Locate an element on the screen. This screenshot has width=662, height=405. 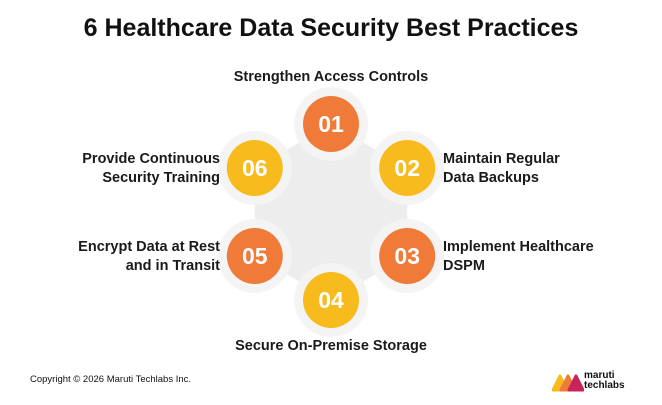
step-number-02: 02 is located at coordinates (407, 168).